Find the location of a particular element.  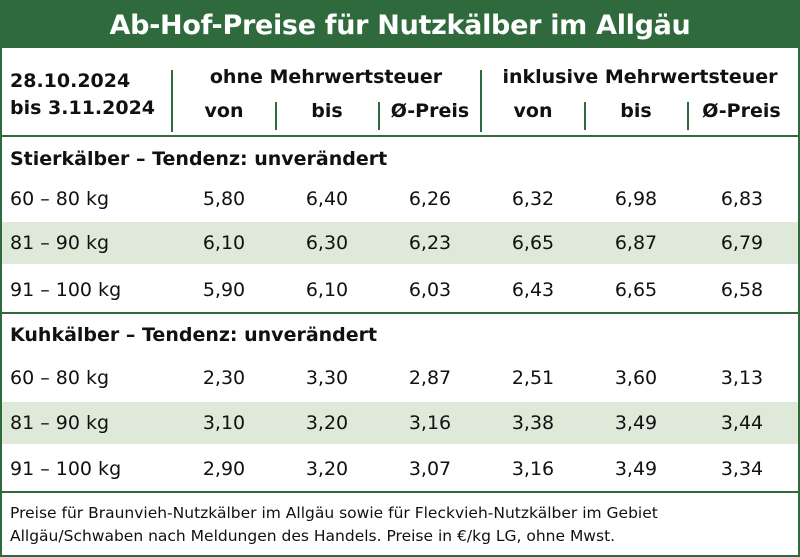

period: 28.10.2024 bis 3.11.2024 is located at coordinates (82, 95).